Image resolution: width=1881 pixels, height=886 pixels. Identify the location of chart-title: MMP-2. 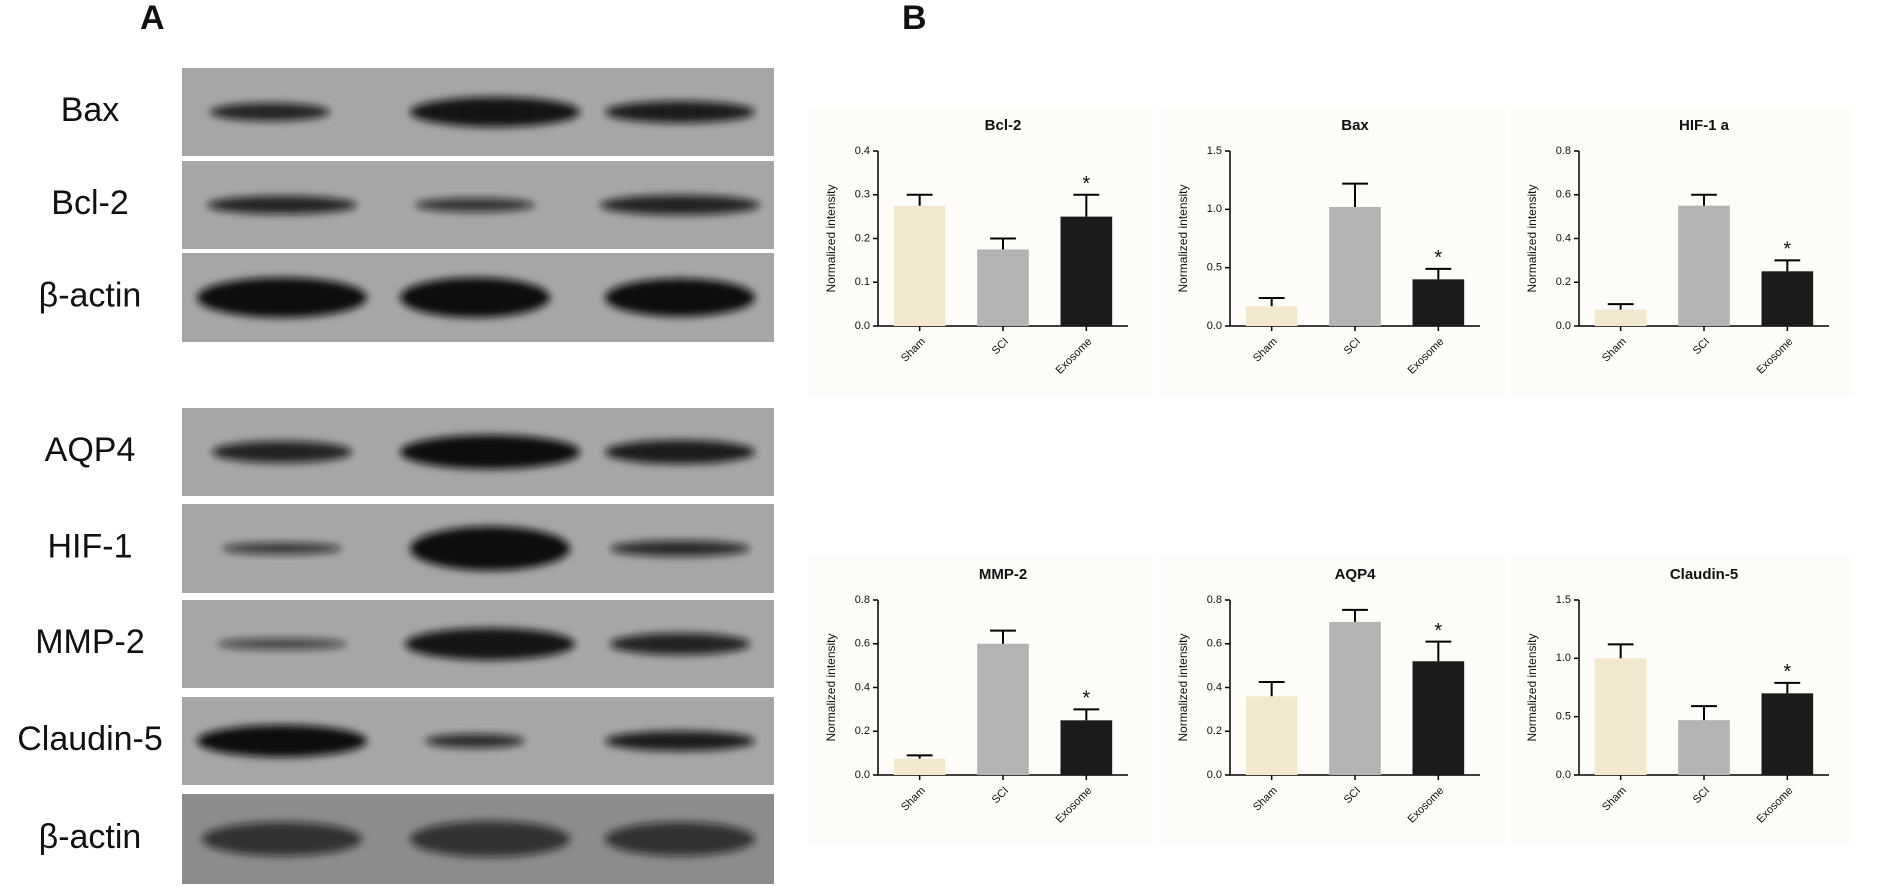
(1003, 574).